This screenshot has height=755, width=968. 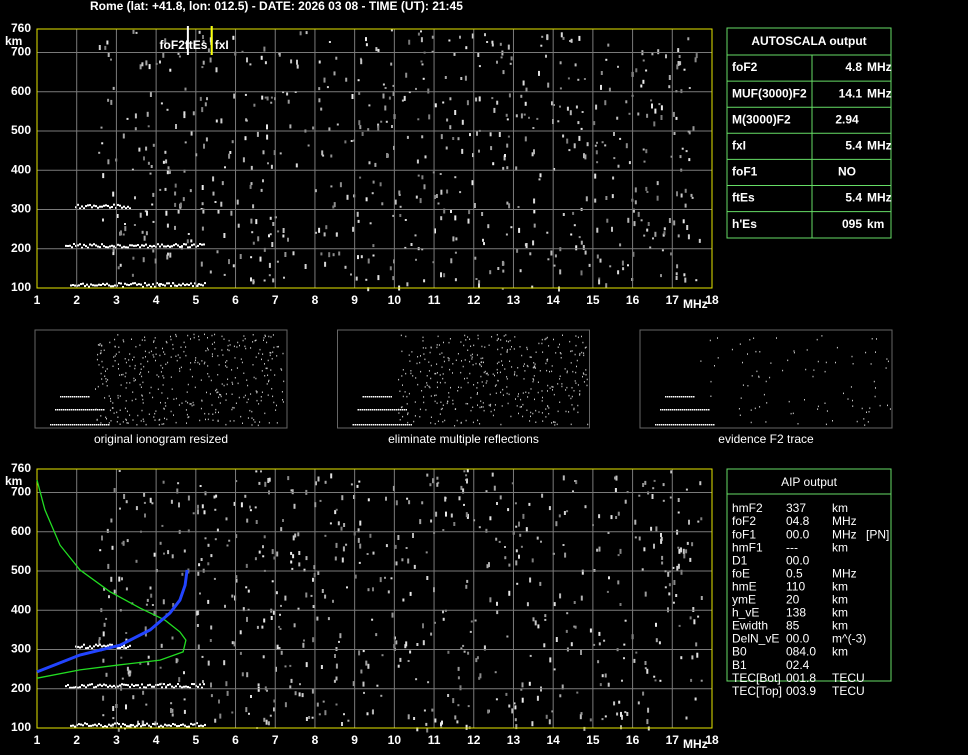 What do you see at coordinates (116, 740) in the screenshot?
I see `x-tick-label: 3` at bounding box center [116, 740].